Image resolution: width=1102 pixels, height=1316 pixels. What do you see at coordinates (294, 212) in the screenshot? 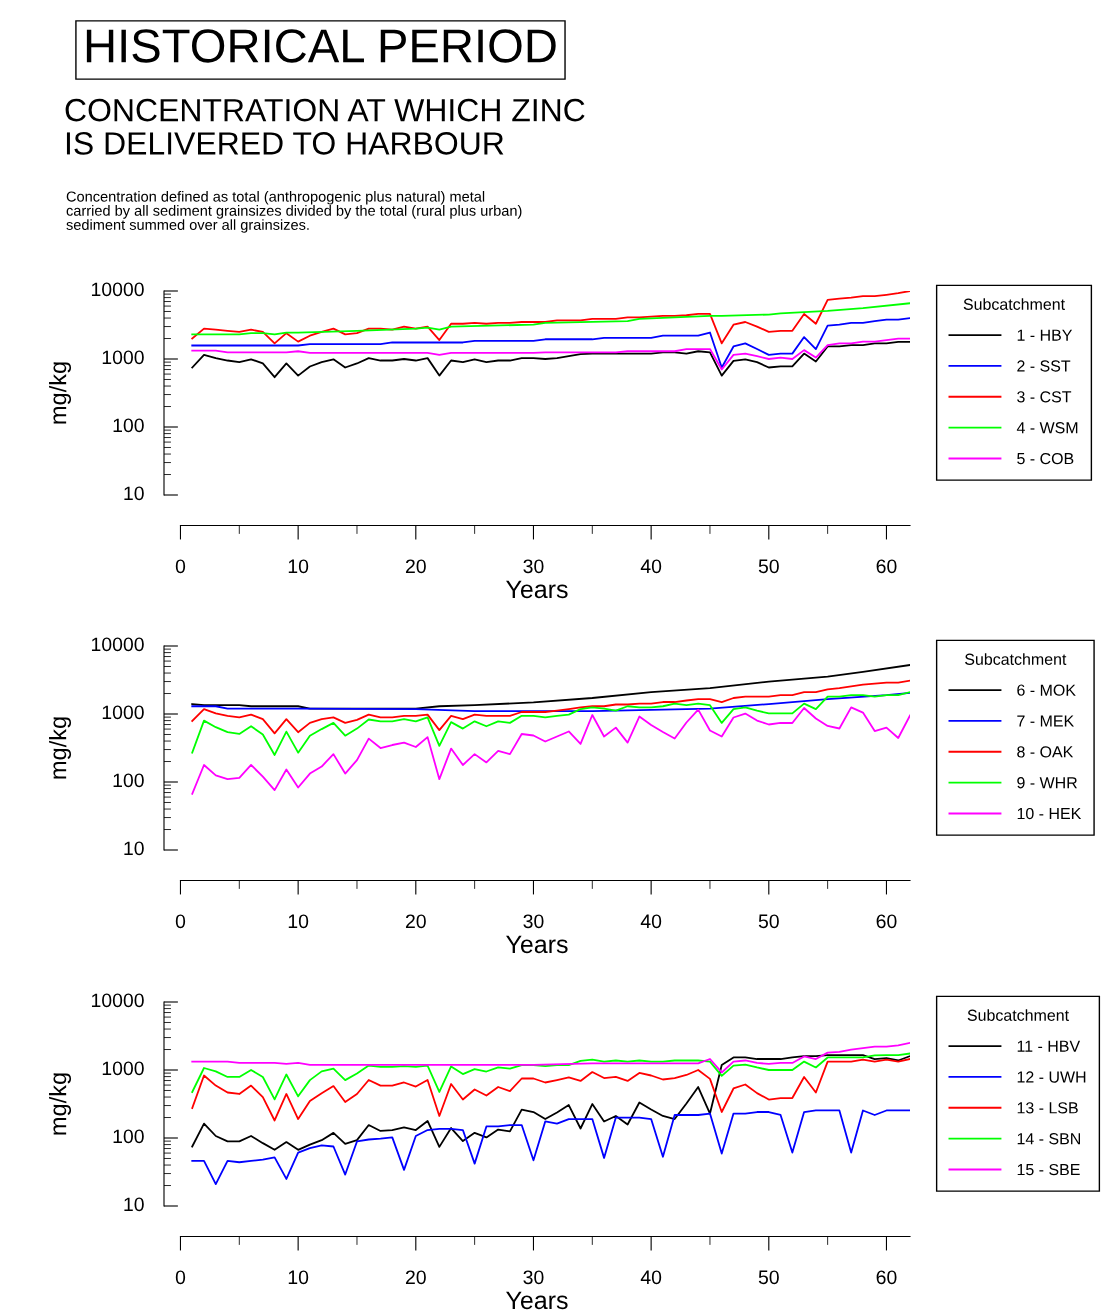
I see `text: Concentration defined as total (anthropogenic plus natural) metal carried by all sediment grainsizes divided by the total (rural plus urban) sediment summed over all grainsizes.` at bounding box center [294, 212].